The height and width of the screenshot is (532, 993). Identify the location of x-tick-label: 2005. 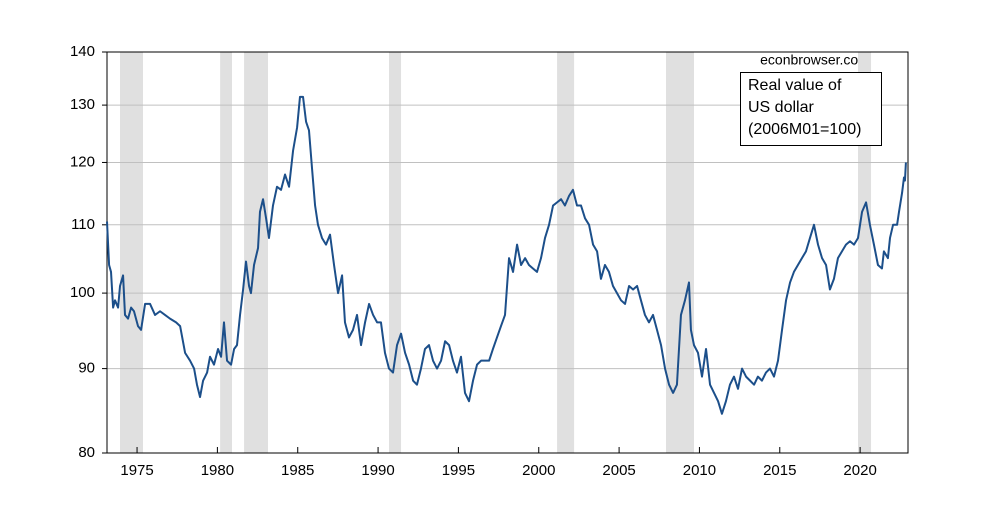
(618, 470).